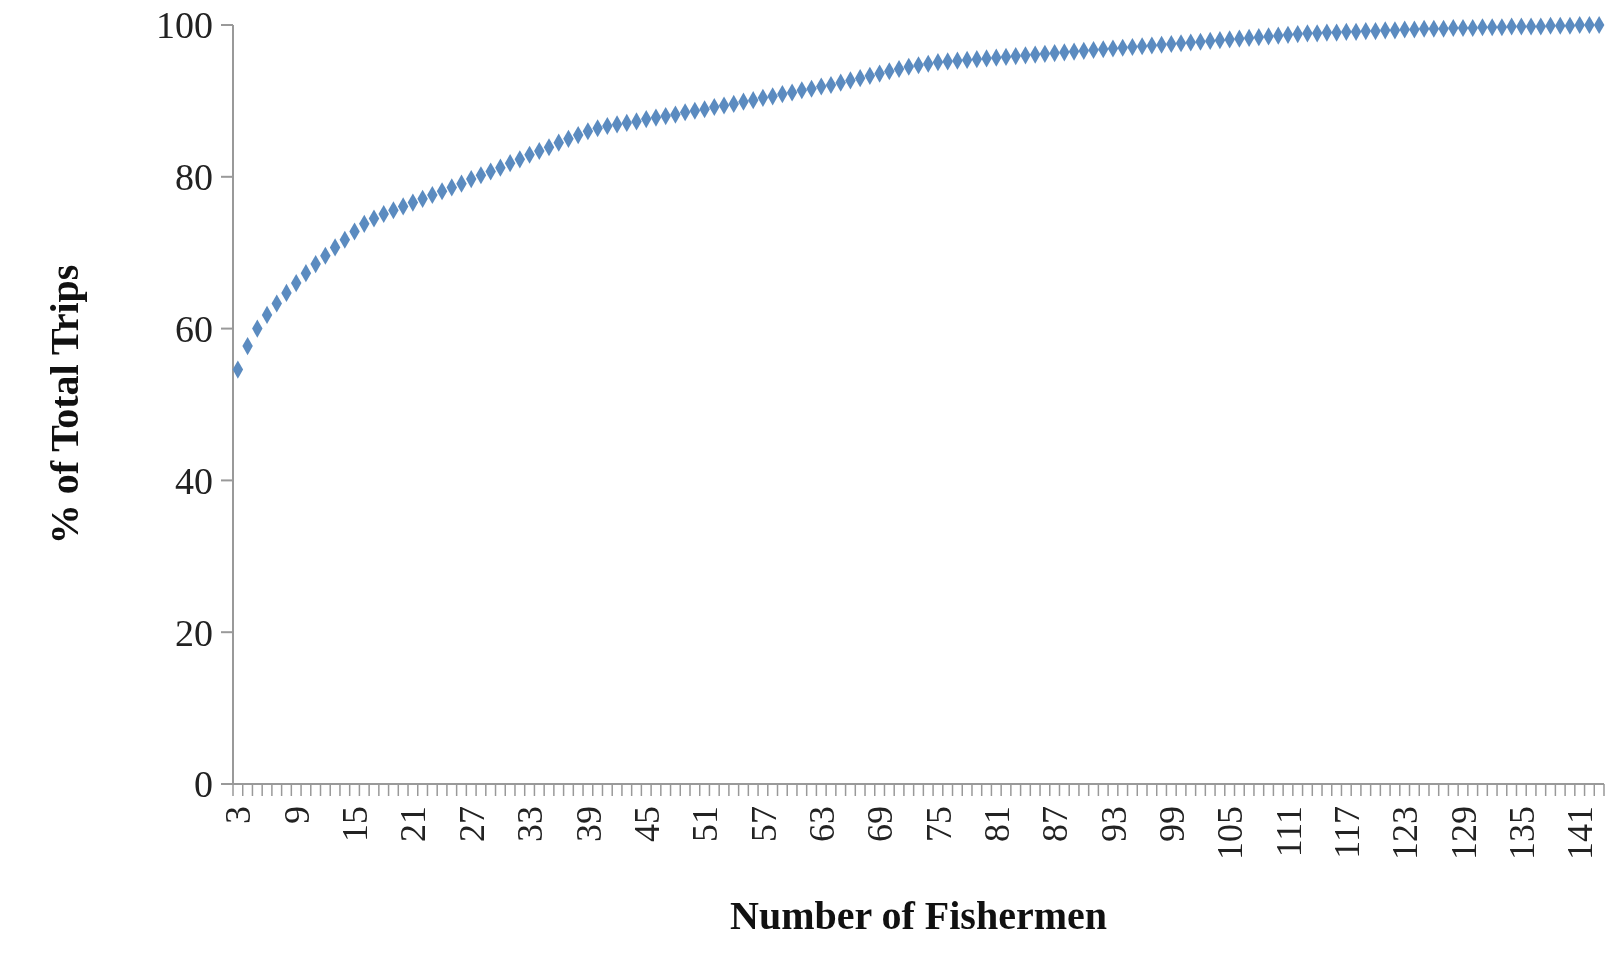 The width and height of the screenshot is (1622, 962). What do you see at coordinates (588, 824) in the screenshot?
I see `x-tick-label: 39` at bounding box center [588, 824].